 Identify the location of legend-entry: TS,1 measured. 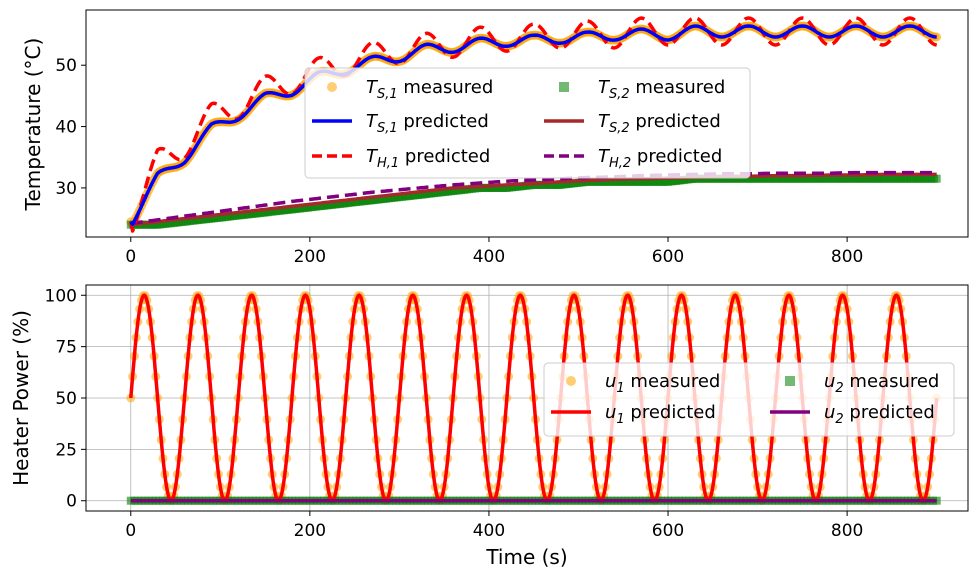
(410, 89).